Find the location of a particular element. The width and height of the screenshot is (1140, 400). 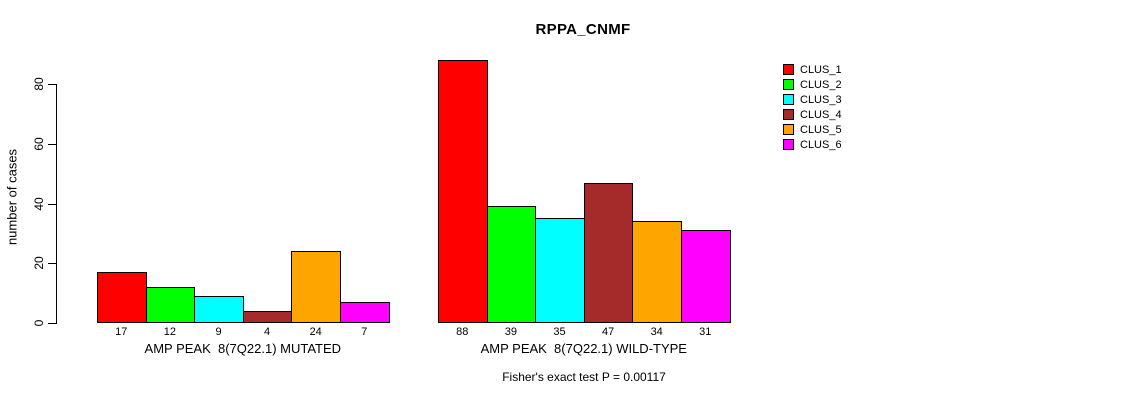

fisher-test-annotation: Fisher's exact test P = 0.00117 is located at coordinates (584, 377).